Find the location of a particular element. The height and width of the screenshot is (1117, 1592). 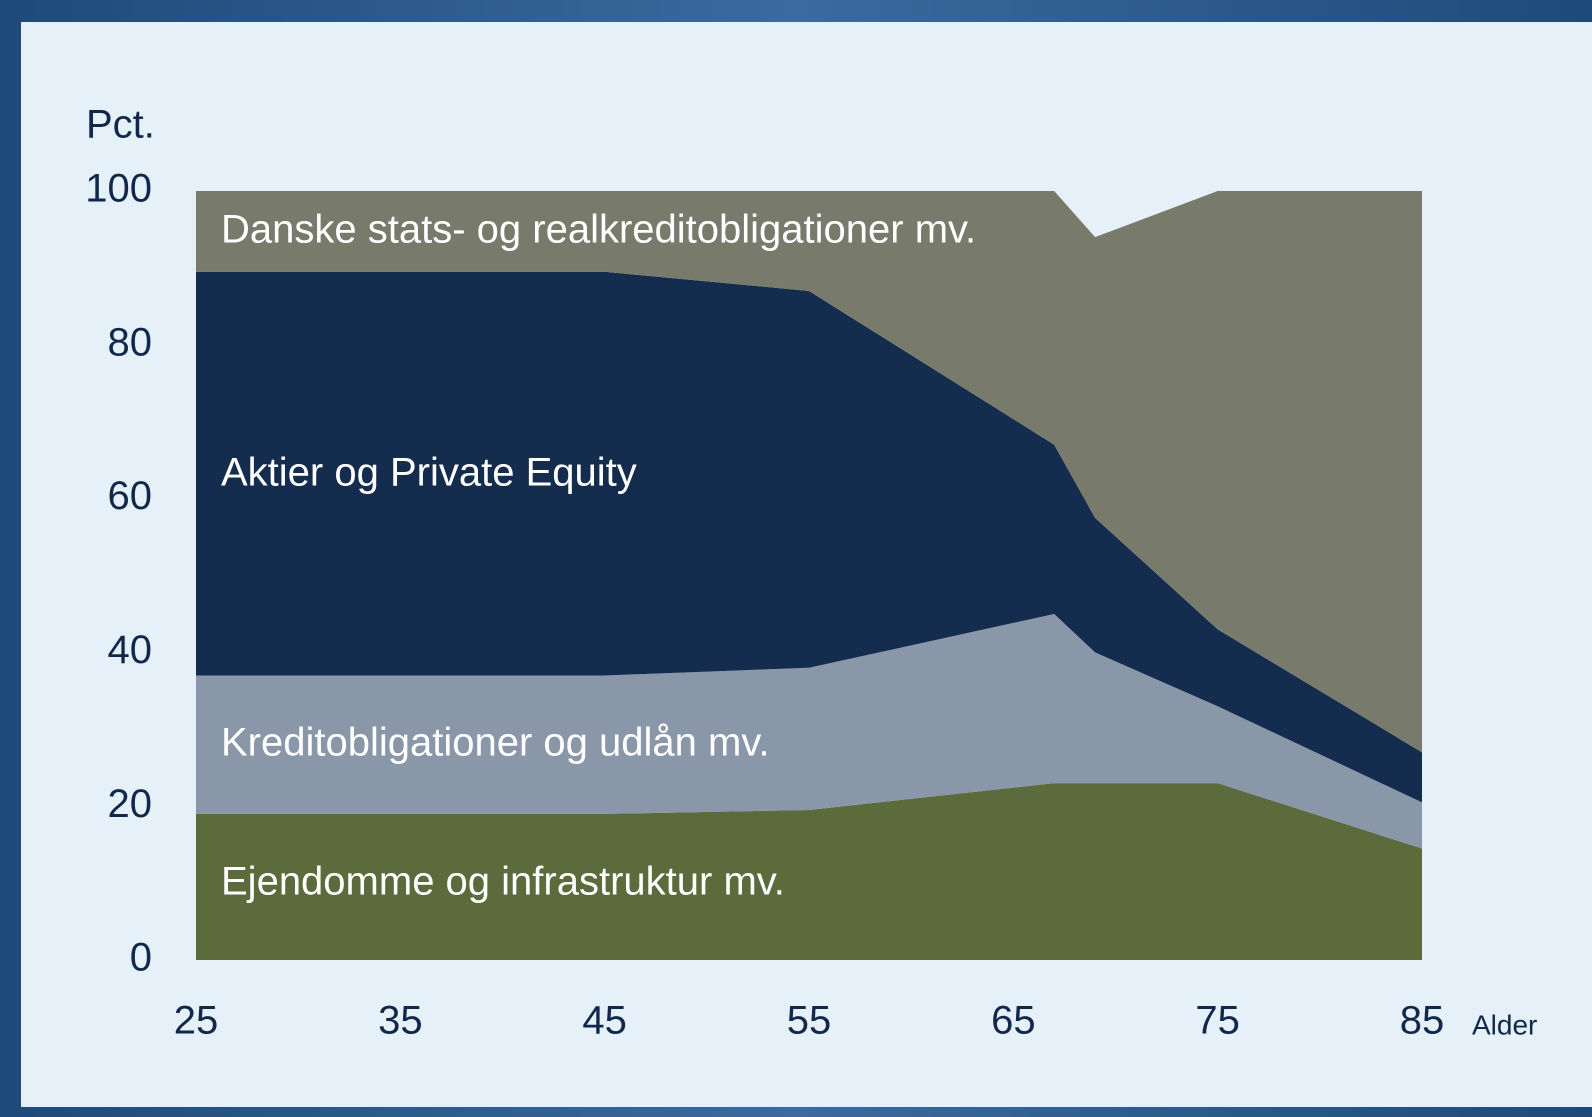

x-tick-label: 45 is located at coordinates (604, 1021).